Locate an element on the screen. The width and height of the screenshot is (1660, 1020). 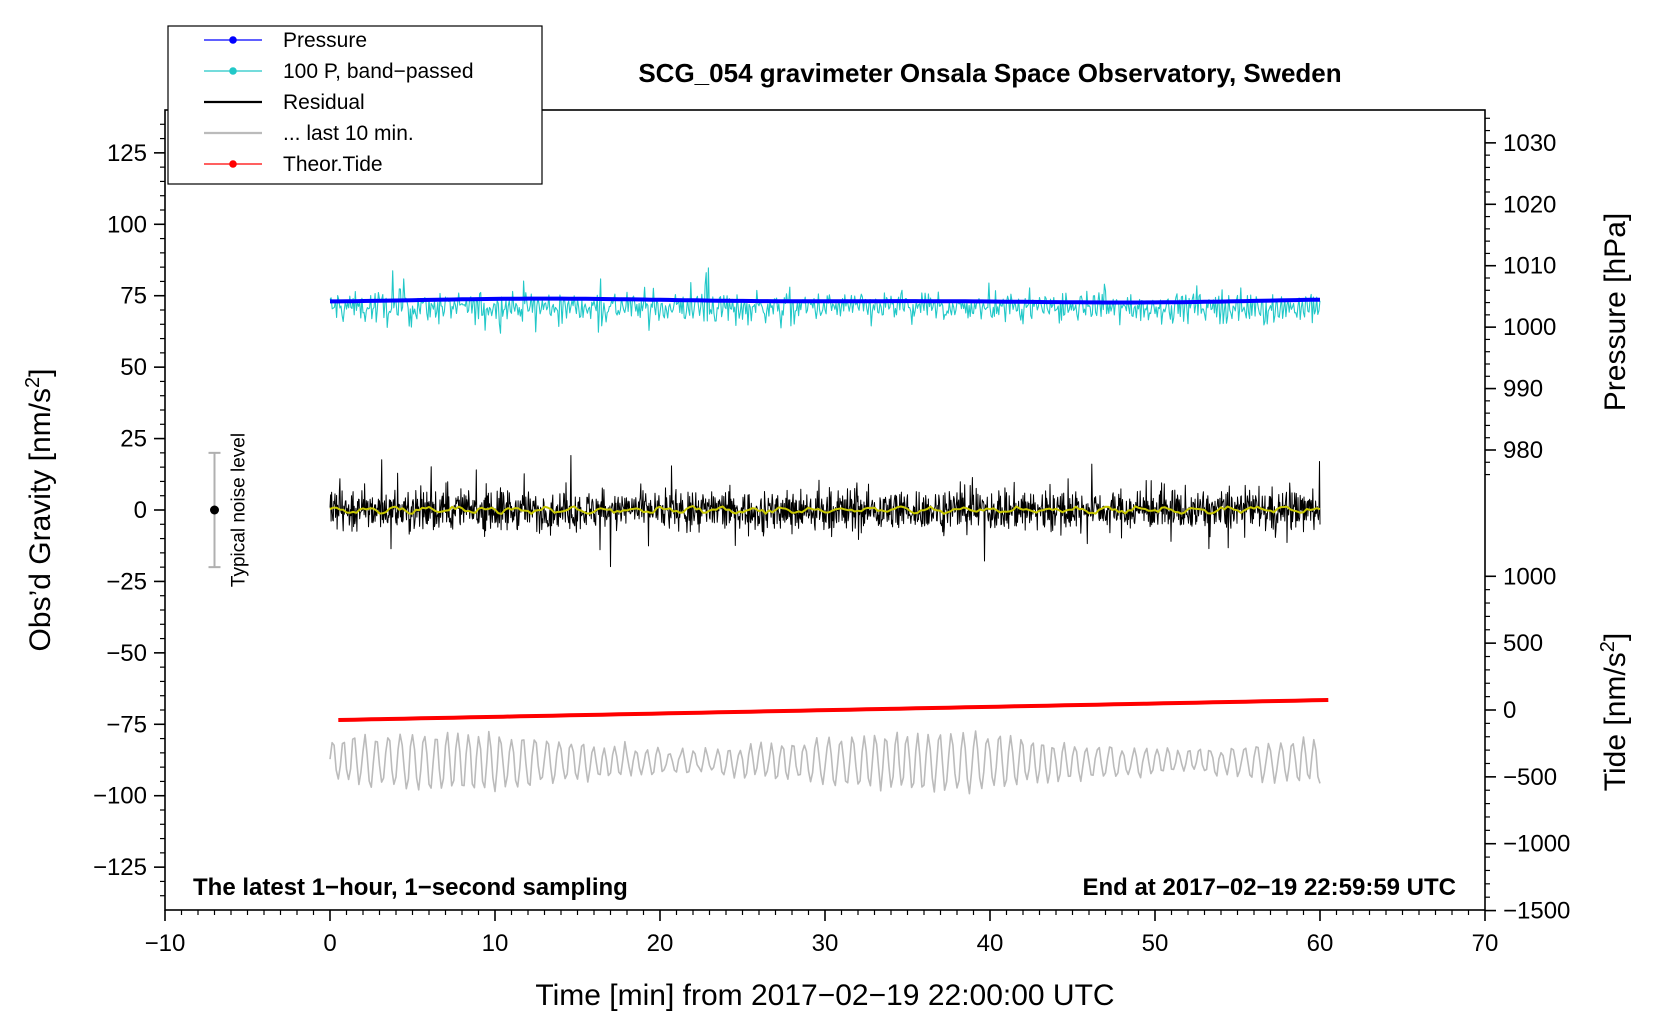
y-axis-left-title-tail: ] is located at coordinates (40, 373).